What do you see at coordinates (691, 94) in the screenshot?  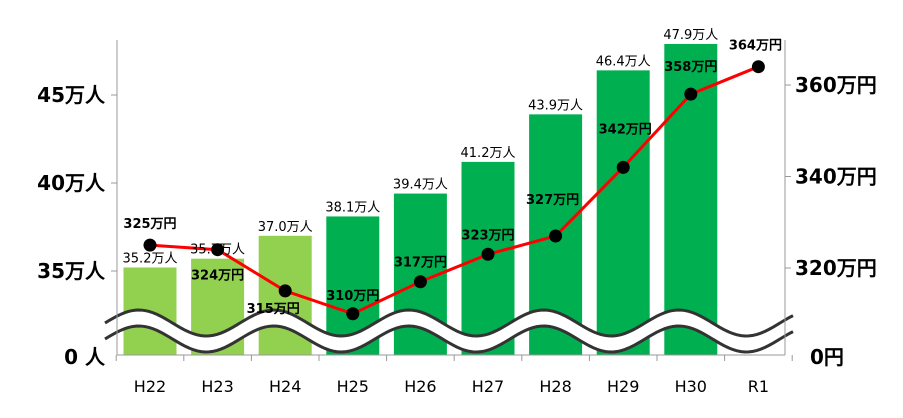 I see `line-point-H30` at bounding box center [691, 94].